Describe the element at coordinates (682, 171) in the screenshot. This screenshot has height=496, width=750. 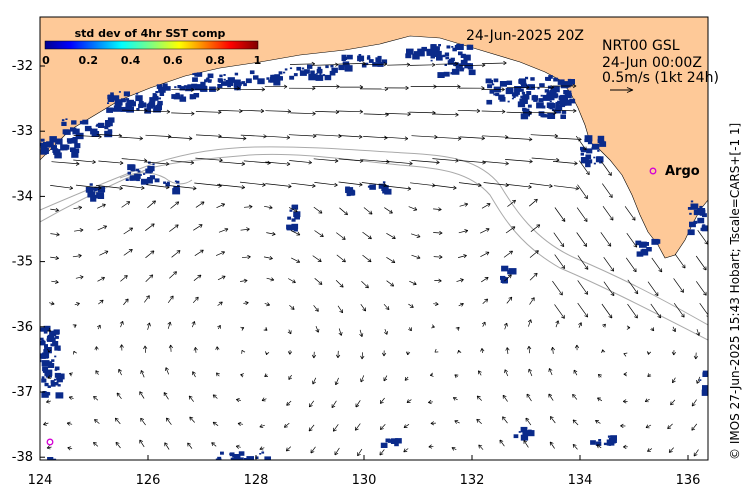
I see `argo-label: Argo` at that location.